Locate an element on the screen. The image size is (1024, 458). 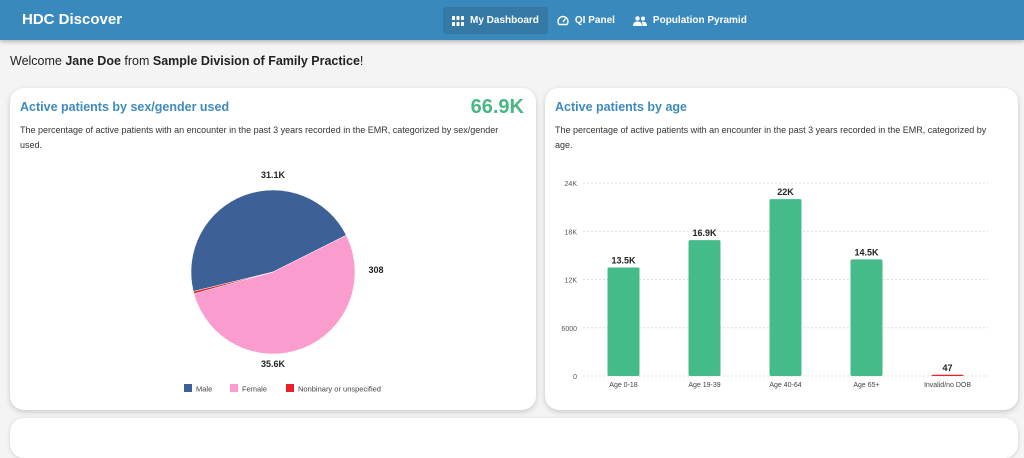
next-card is located at coordinates (514, 438).